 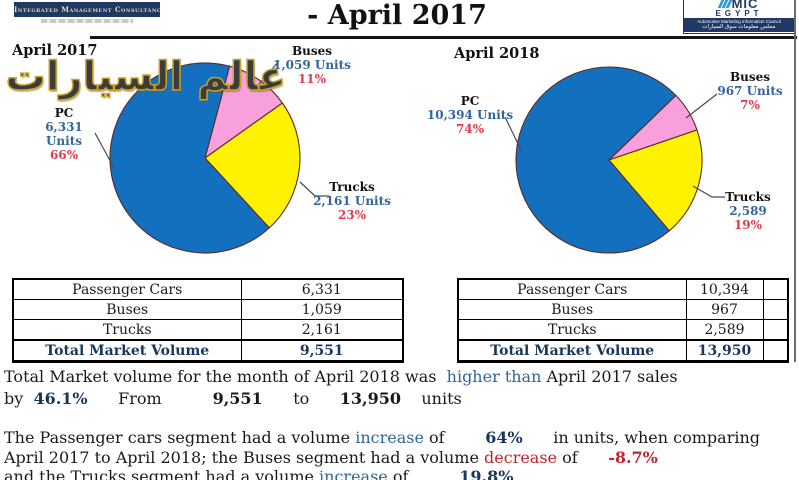 I want to click on row-value: 1,059, so click(x=322, y=309).